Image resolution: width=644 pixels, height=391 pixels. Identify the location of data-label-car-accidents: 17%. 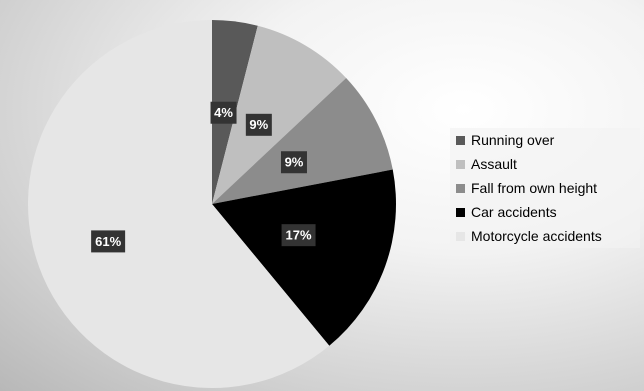
(299, 235).